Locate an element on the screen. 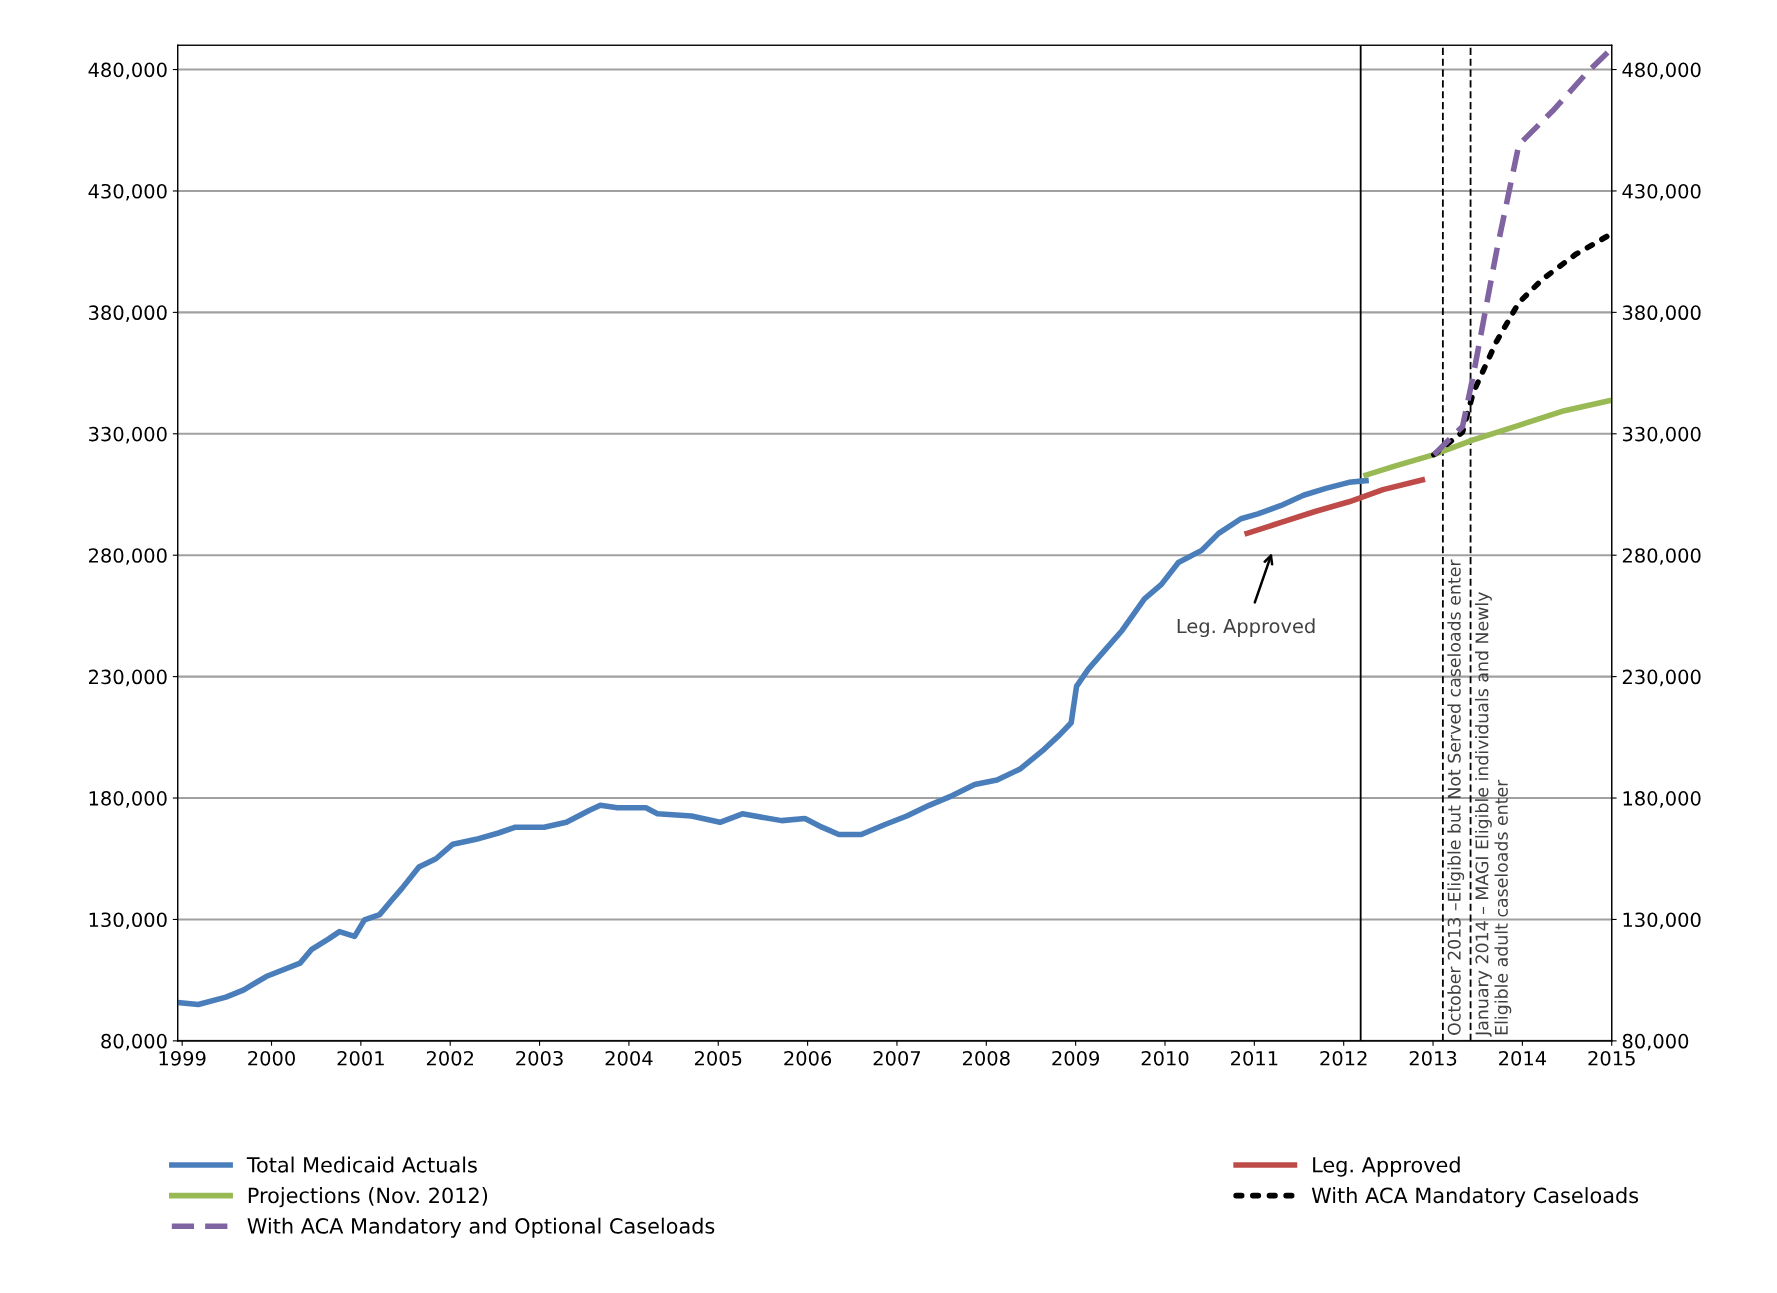 Image resolution: width=1777 pixels, height=1293 pixels. y-tick-label: 430,000 is located at coordinates (127, 192).